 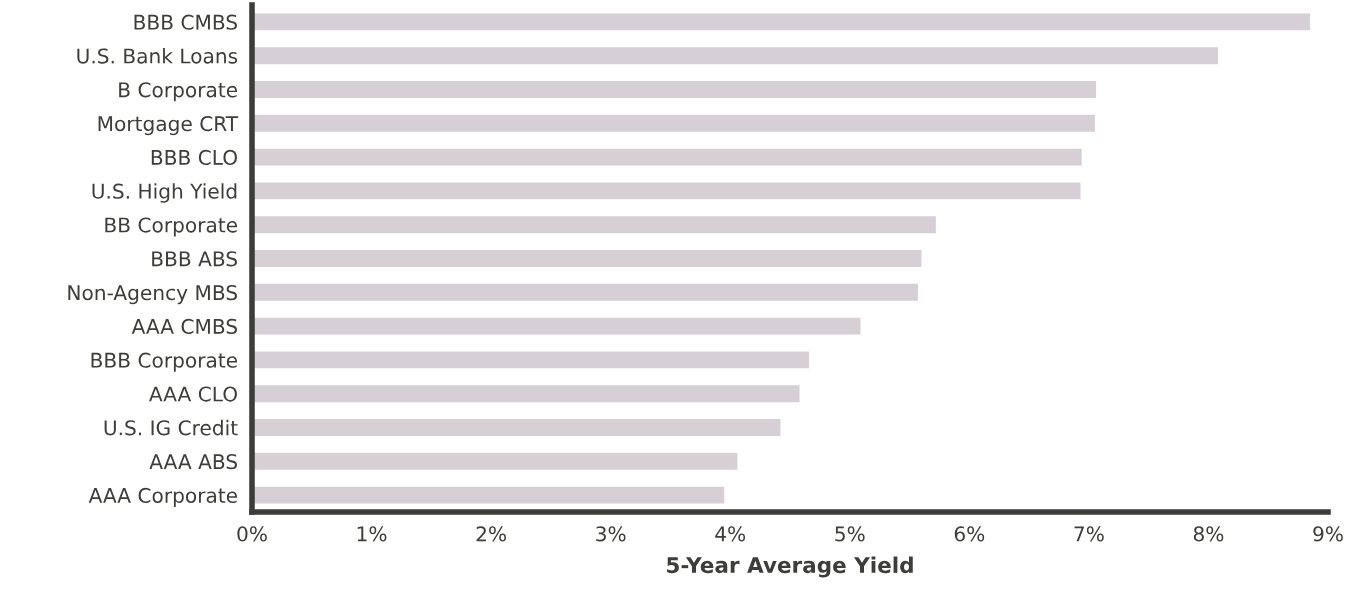 What do you see at coordinates (372, 534) in the screenshot?
I see `x-tick-label: 1%` at bounding box center [372, 534].